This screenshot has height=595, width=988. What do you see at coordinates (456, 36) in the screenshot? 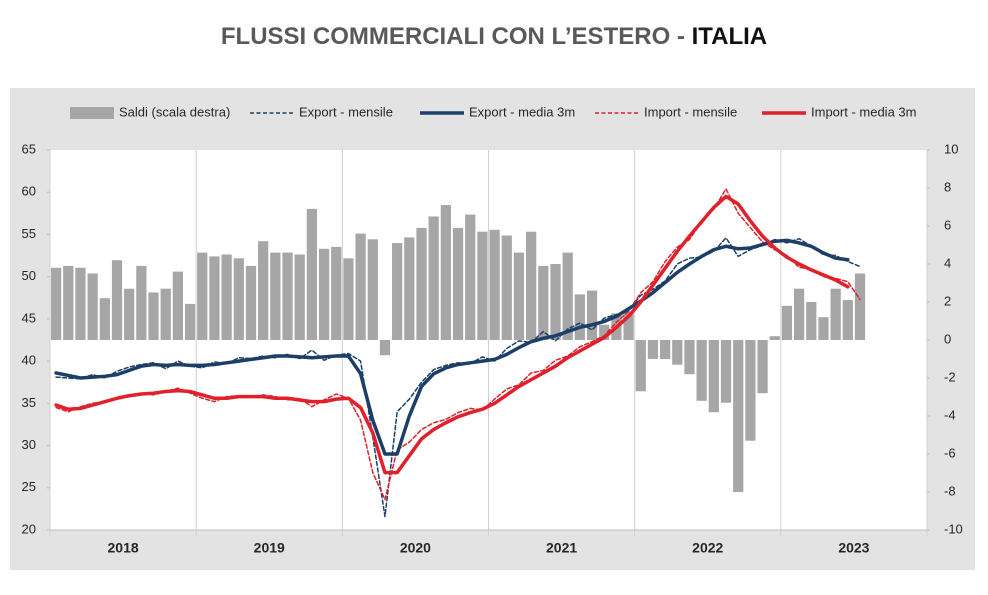
I see `title-part: FLUSSI COMMERCIALI CON L’ESTERO -` at bounding box center [456, 36].